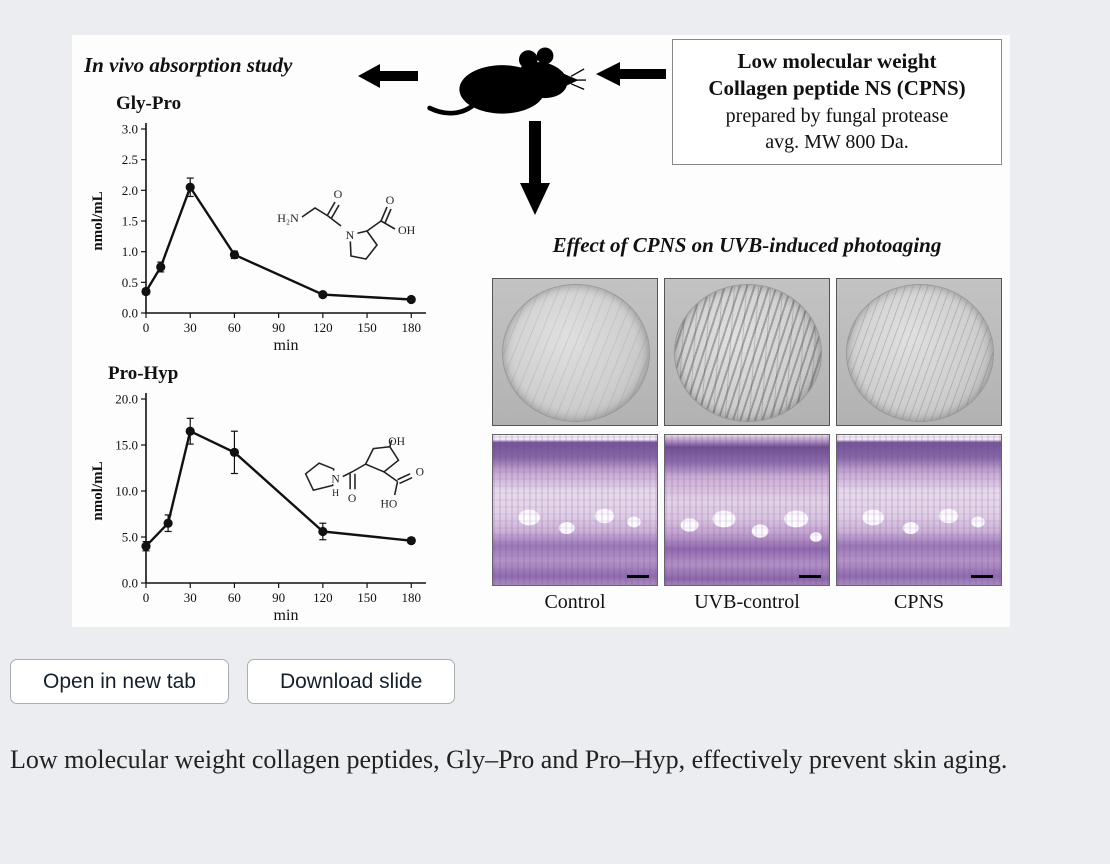 Image resolution: width=1110 pixels, height=864 pixels. What do you see at coordinates (130, 537) in the screenshot?
I see `svg-text: 5.0` at bounding box center [130, 537].